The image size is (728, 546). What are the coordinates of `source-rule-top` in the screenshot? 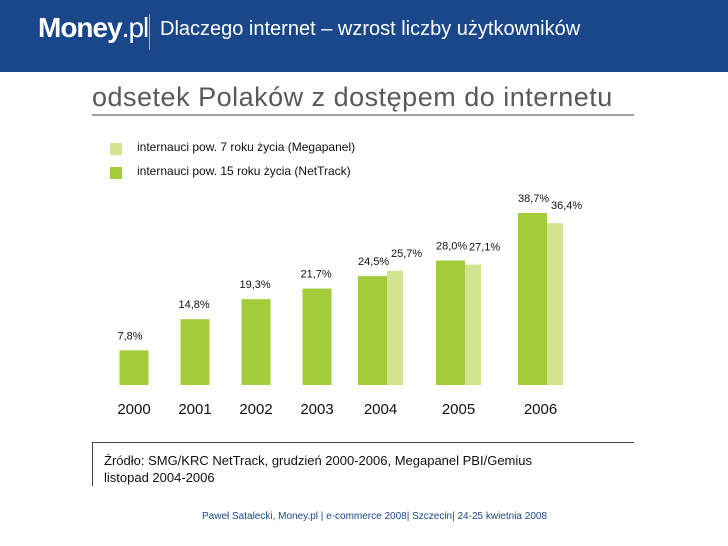 It's located at (363, 442).